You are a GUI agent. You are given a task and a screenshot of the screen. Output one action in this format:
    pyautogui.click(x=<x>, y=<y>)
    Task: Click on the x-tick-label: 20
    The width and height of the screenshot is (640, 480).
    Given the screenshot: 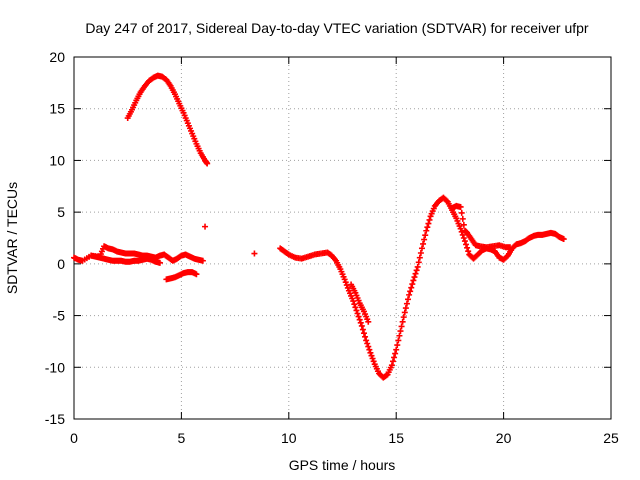 What is the action you would take?
    pyautogui.click(x=504, y=438)
    